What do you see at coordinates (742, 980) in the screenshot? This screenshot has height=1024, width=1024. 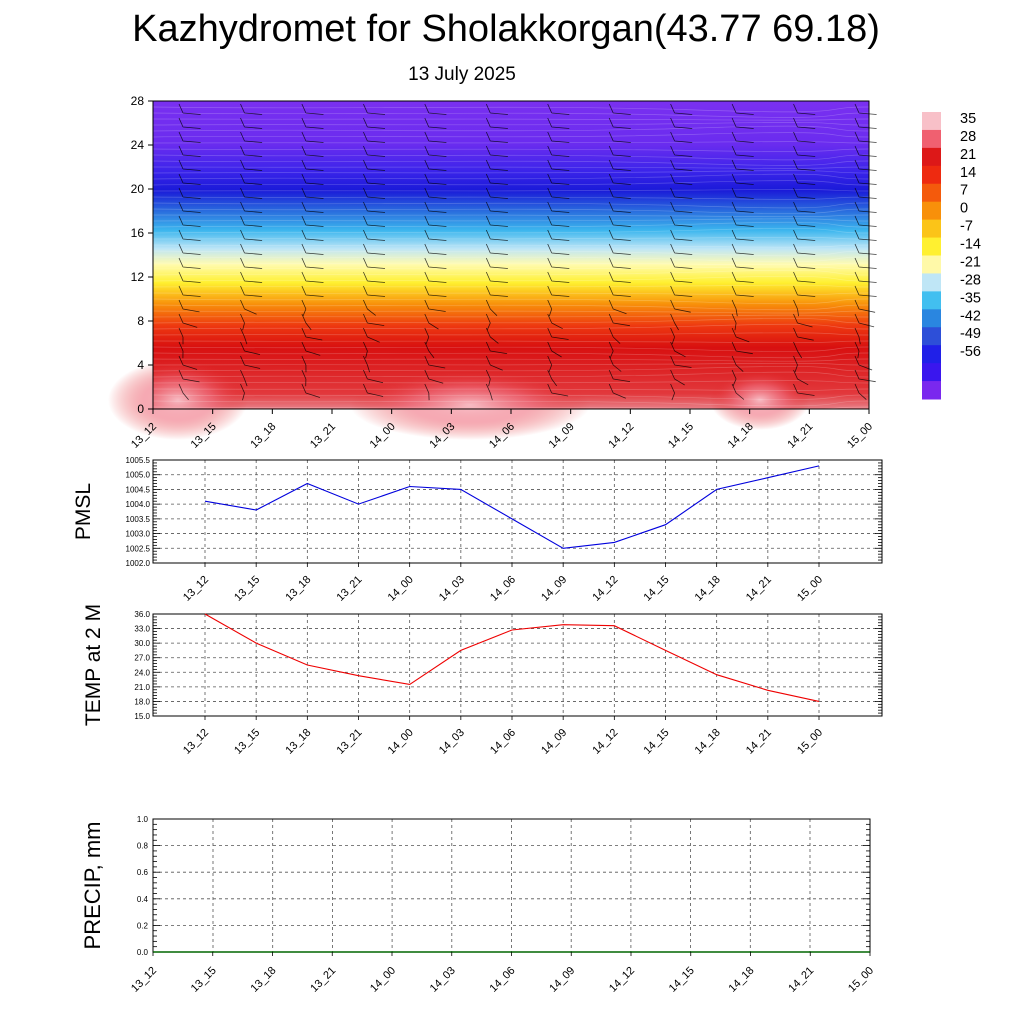 I see `x-tick-label: 14_18` at bounding box center [742, 980].